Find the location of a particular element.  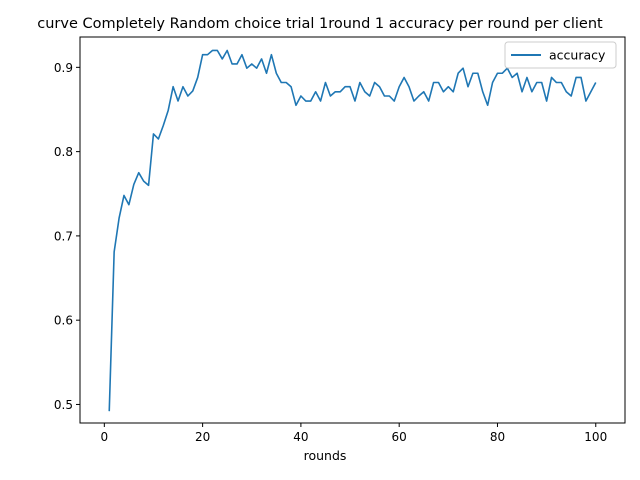

y-tick-label: 0.9 is located at coordinates (63, 68).